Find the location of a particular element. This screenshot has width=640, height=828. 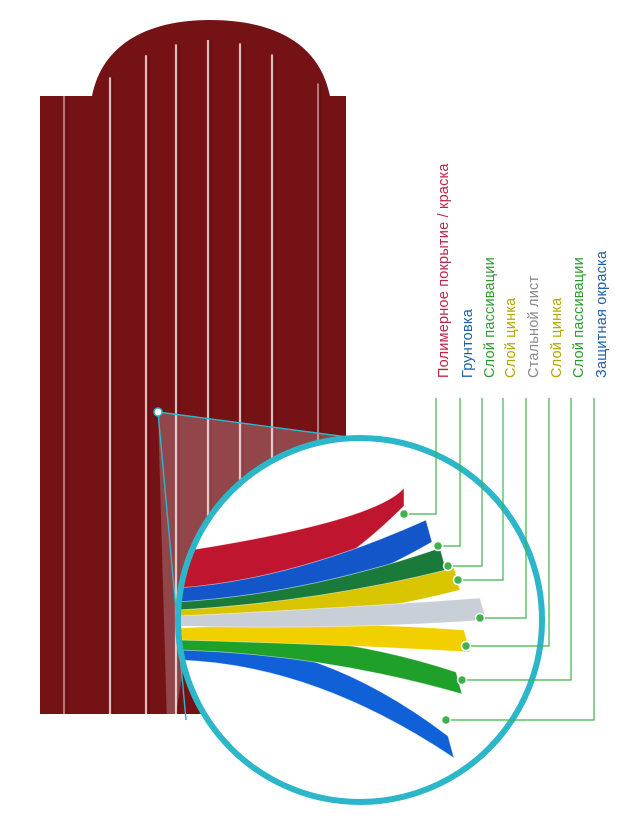

magnifier-wedge is located at coordinates (259, 586).